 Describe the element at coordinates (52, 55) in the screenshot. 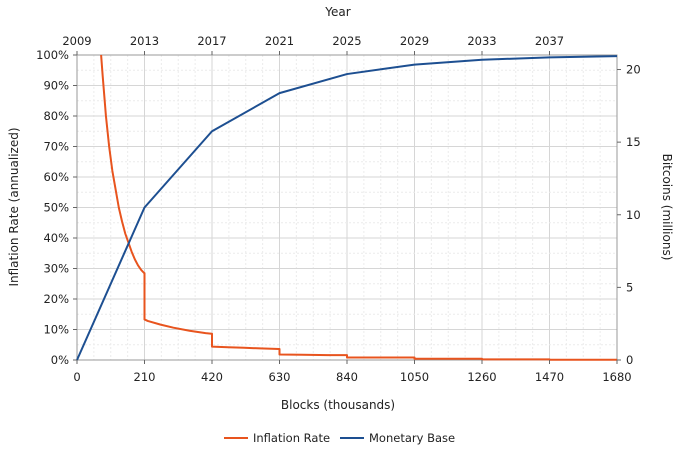

I see `left-tick-label: 100%` at that location.